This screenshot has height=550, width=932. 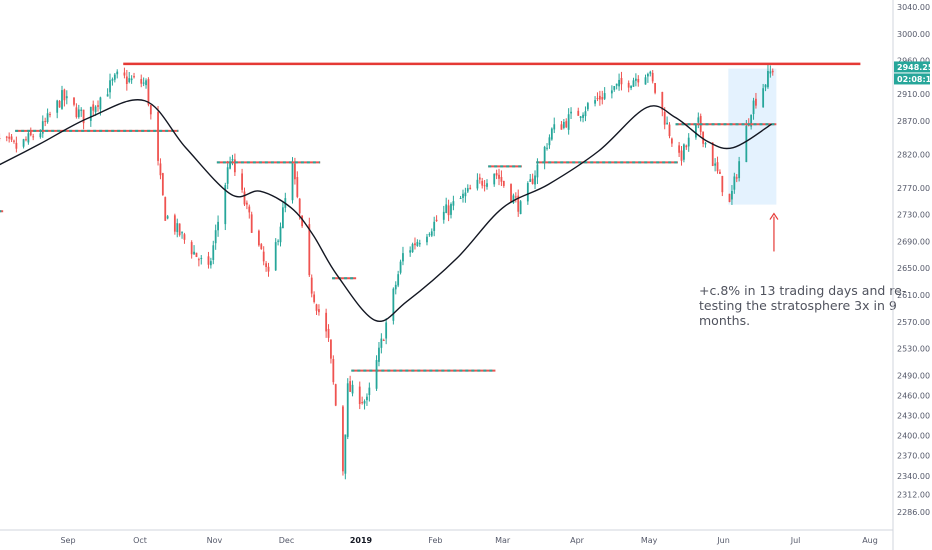 What do you see at coordinates (913, 241) in the screenshot?
I see `y-tick-label: 2690.00` at bounding box center [913, 241].